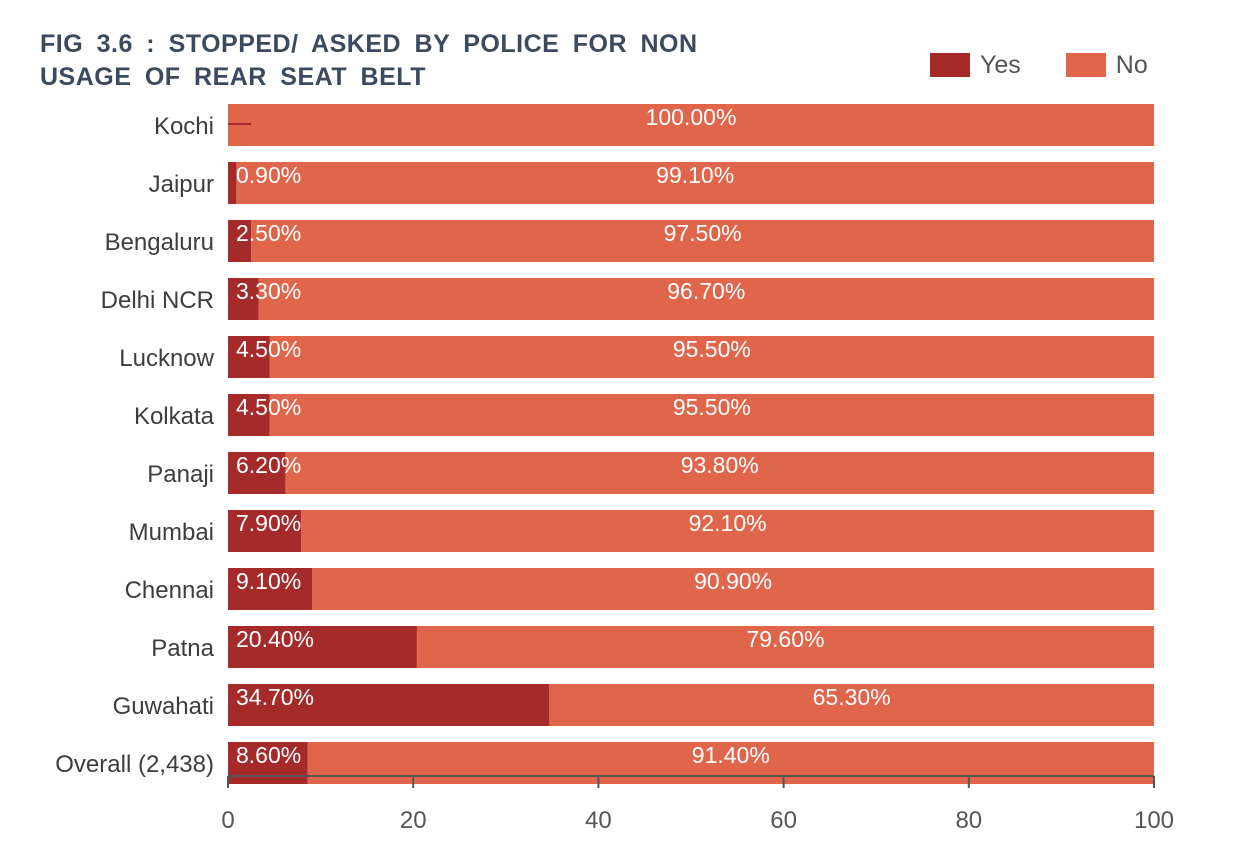  I want to click on value-label-no-4: 95.50%, so click(712, 349).